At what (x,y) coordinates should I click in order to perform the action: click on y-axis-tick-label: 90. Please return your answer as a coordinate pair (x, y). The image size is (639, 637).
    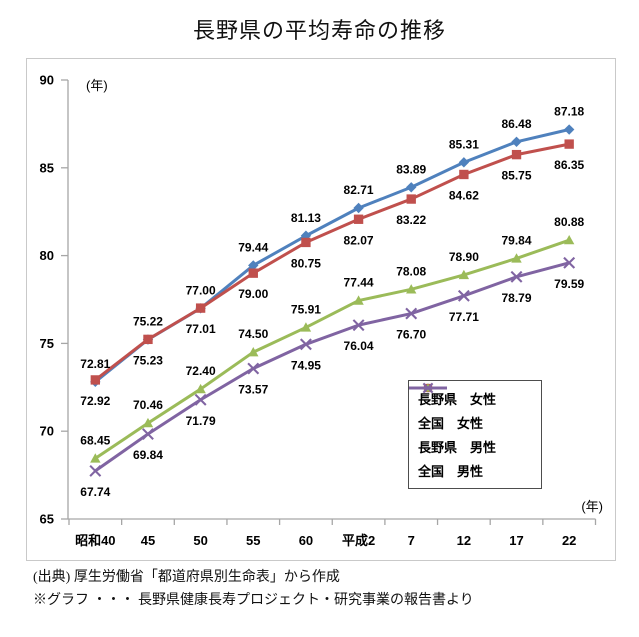
    Looking at the image, I should click on (47, 80).